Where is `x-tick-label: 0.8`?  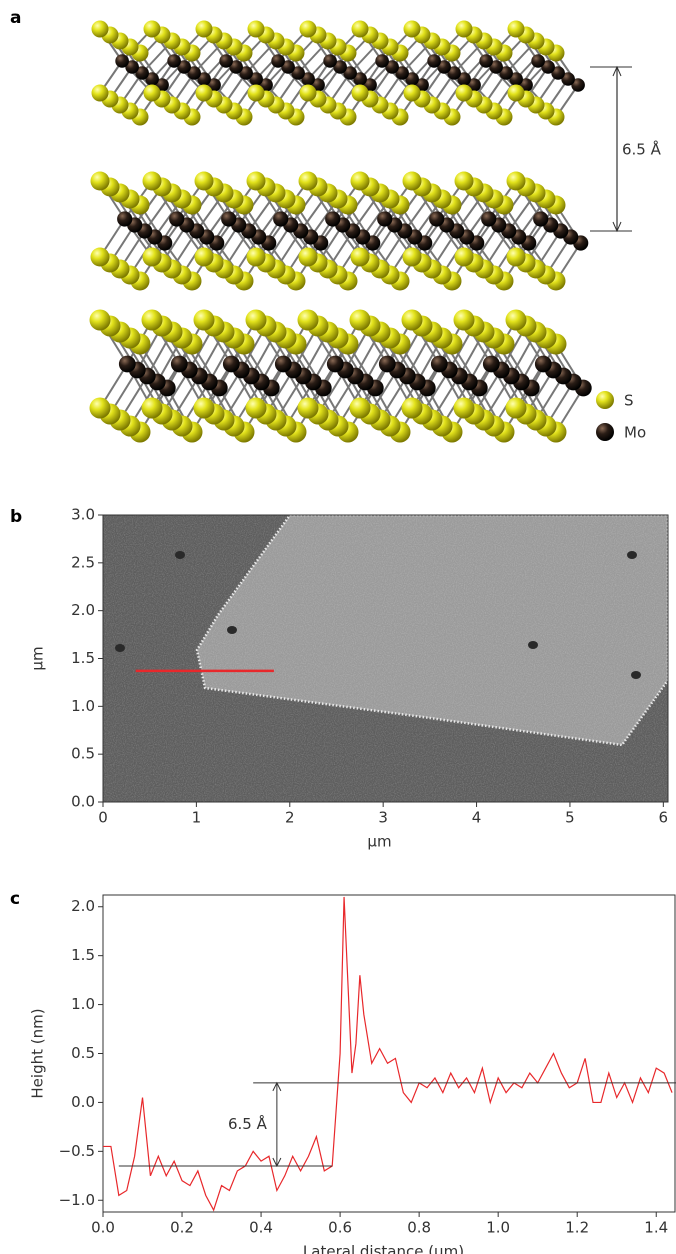 x-tick-label: 0.8 is located at coordinates (419, 1228).